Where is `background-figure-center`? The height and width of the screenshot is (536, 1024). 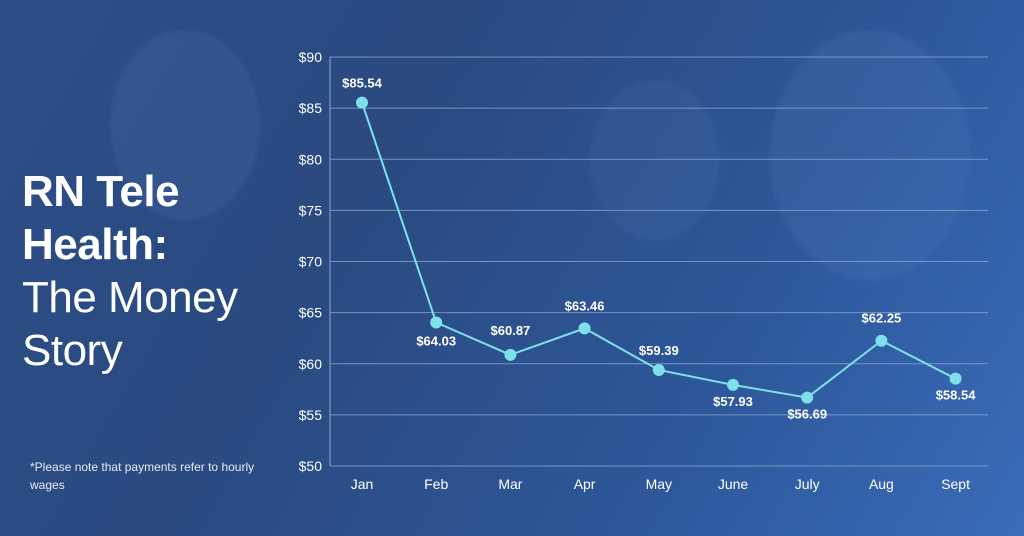
background-figure-center is located at coordinates (655, 160).